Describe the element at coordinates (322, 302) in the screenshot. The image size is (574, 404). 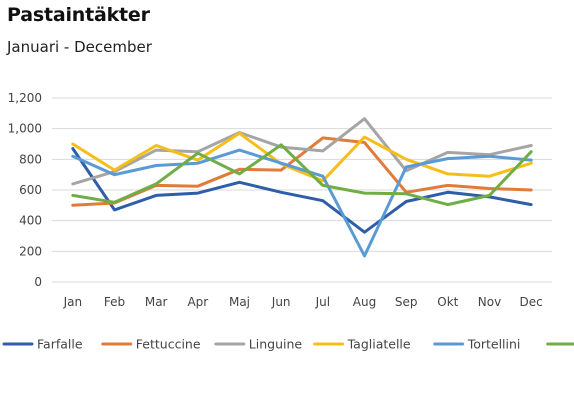
I see `x-tick-label: Jul` at that location.